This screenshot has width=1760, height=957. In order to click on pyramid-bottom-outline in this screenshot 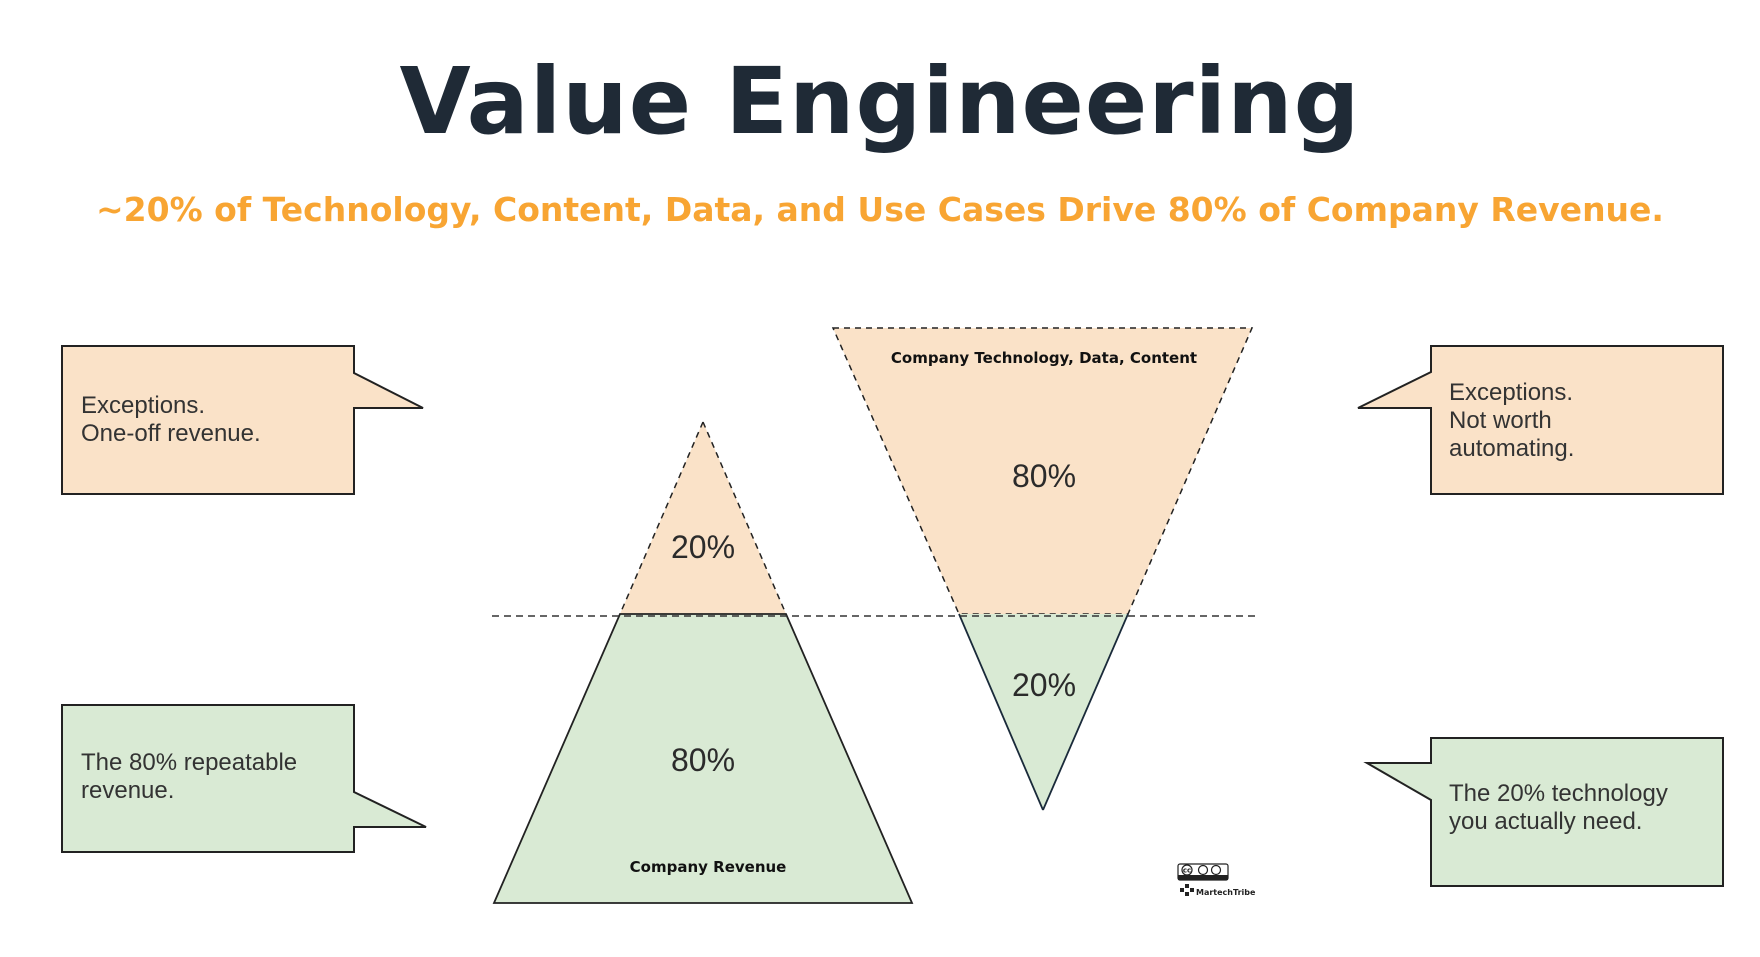, I will do `click(703, 758)`.